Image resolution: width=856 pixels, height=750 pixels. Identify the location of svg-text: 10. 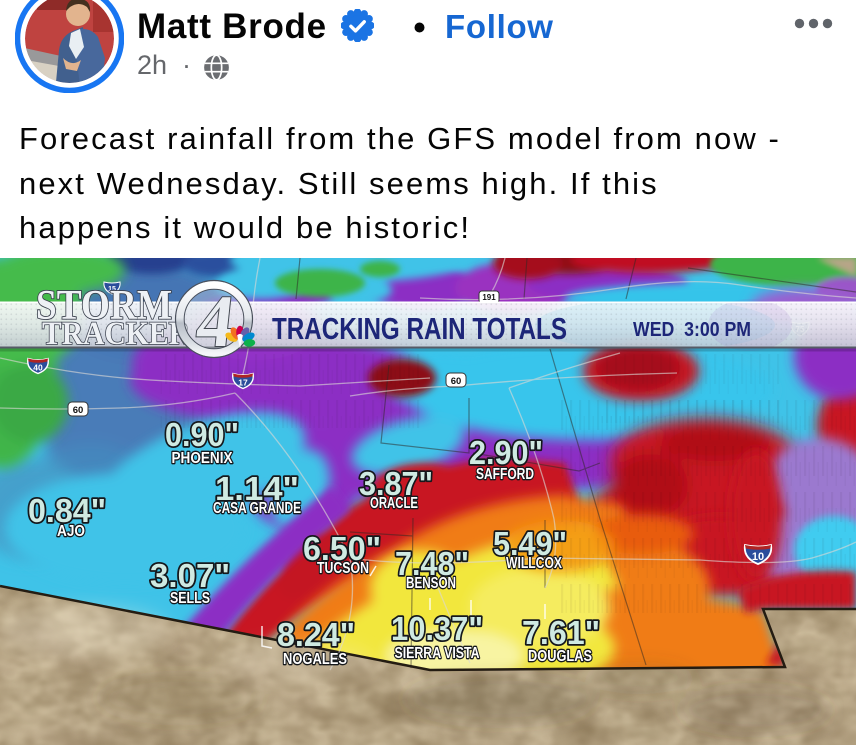
(758, 557).